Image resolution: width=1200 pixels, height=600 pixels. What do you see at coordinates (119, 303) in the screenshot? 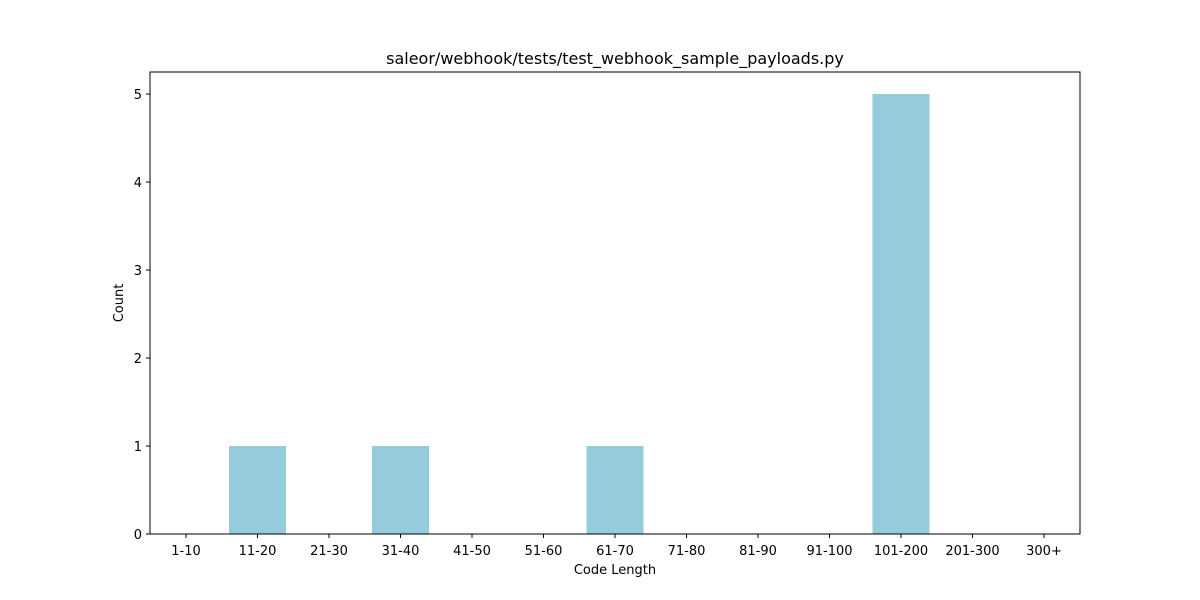
I see `y-axis-label: Count` at bounding box center [119, 303].